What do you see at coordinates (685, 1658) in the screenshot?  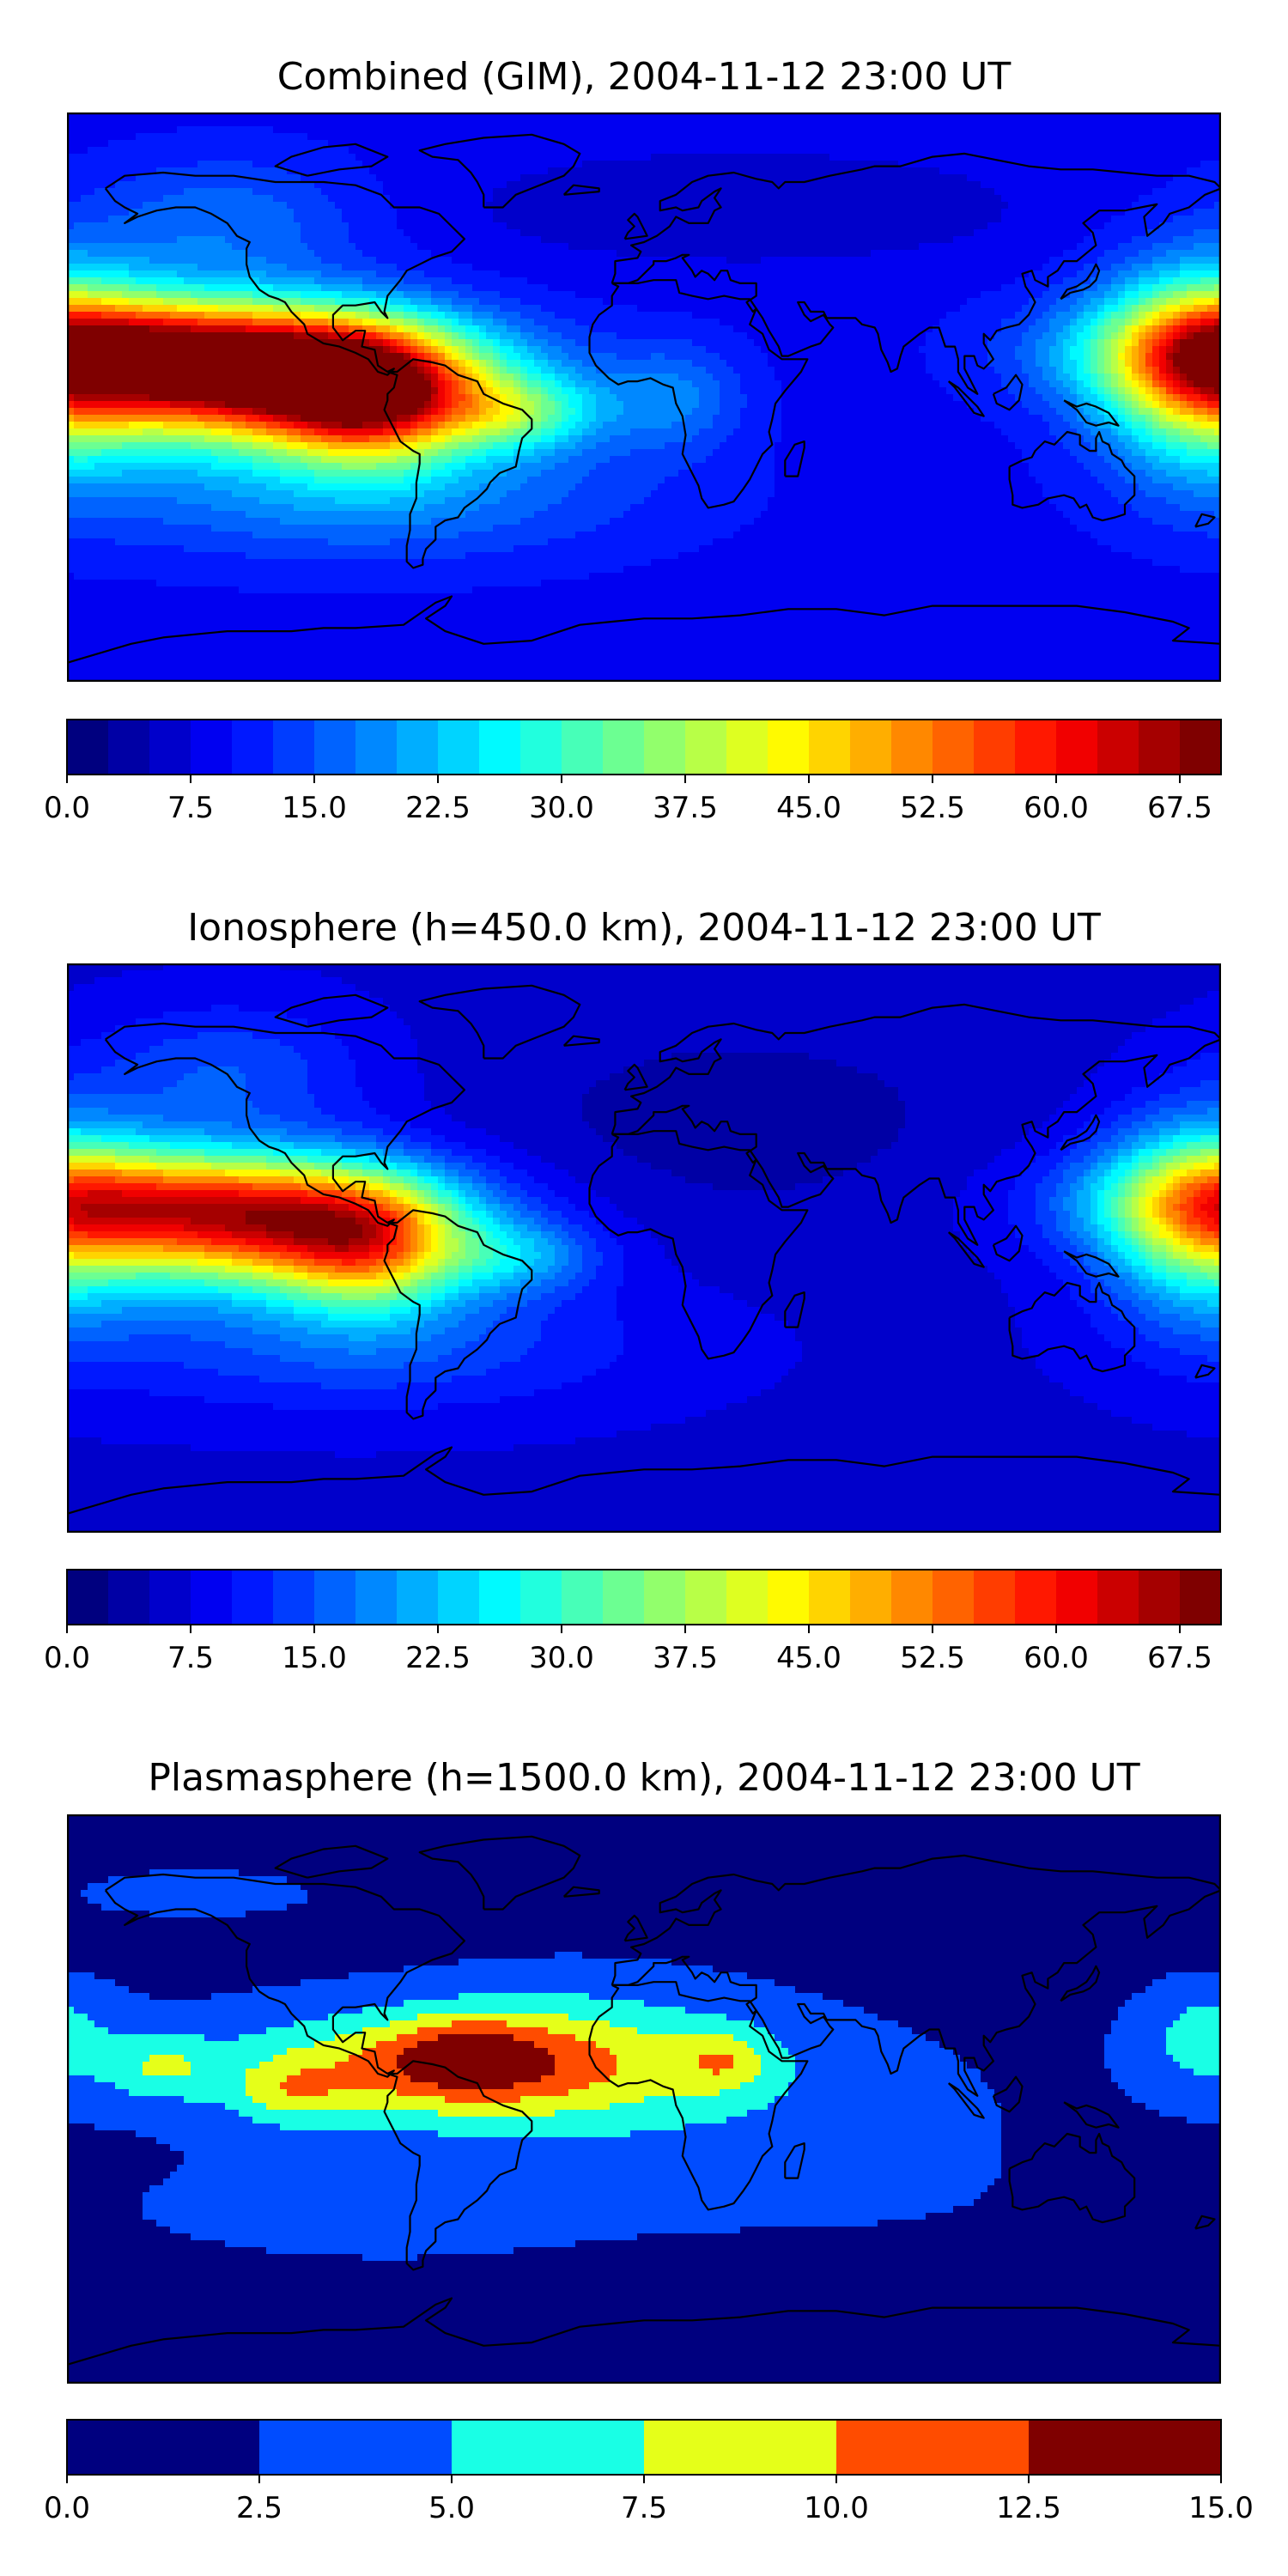 I see `colorbar-tick-label: 37.5` at bounding box center [685, 1658].